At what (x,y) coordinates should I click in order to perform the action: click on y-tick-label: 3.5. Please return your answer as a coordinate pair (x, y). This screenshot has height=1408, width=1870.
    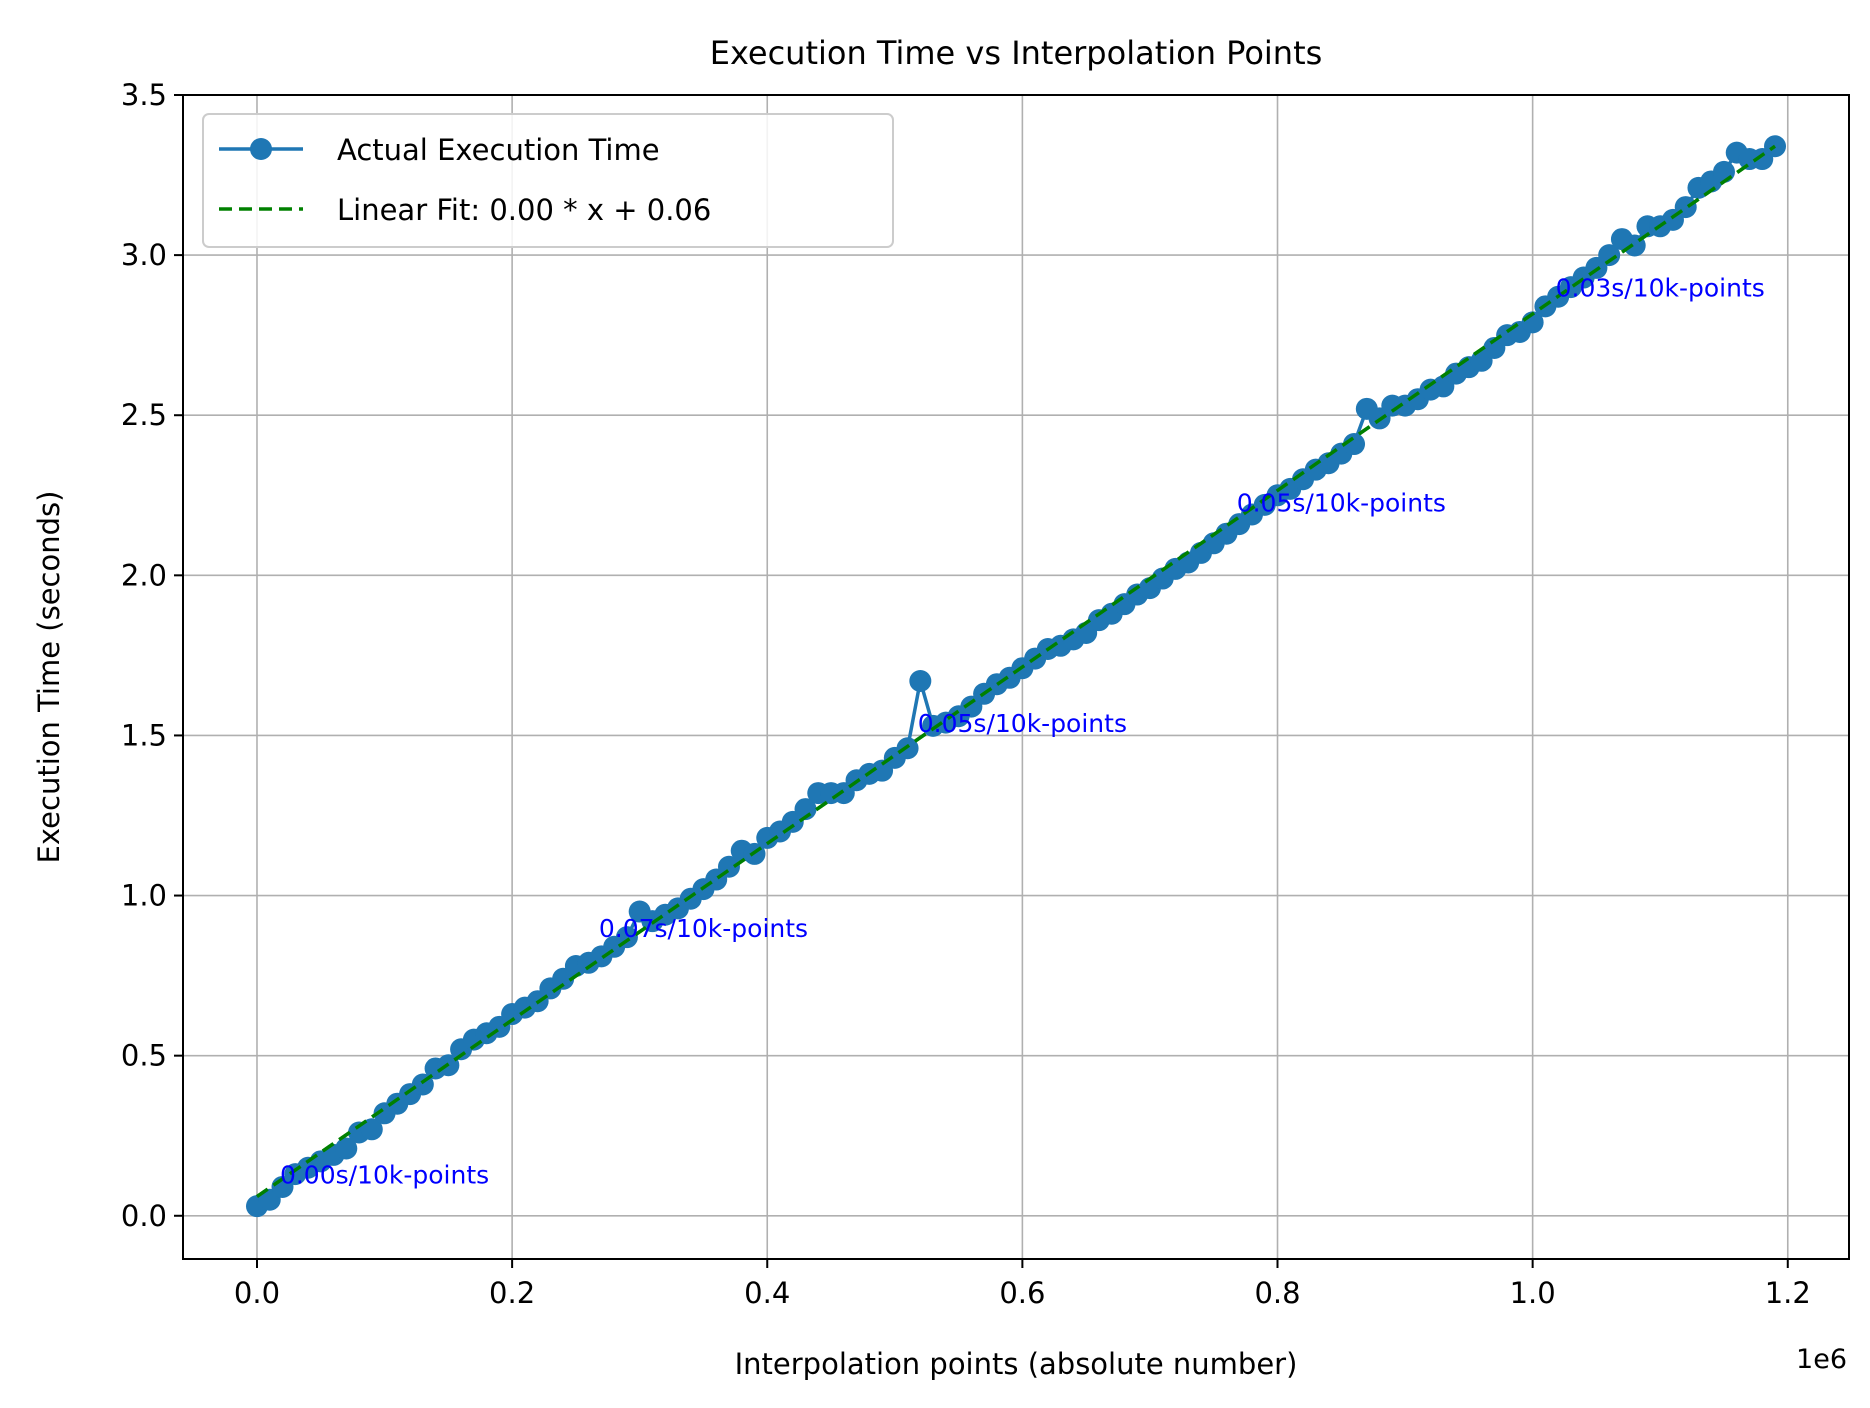
    Looking at the image, I should click on (144, 95).